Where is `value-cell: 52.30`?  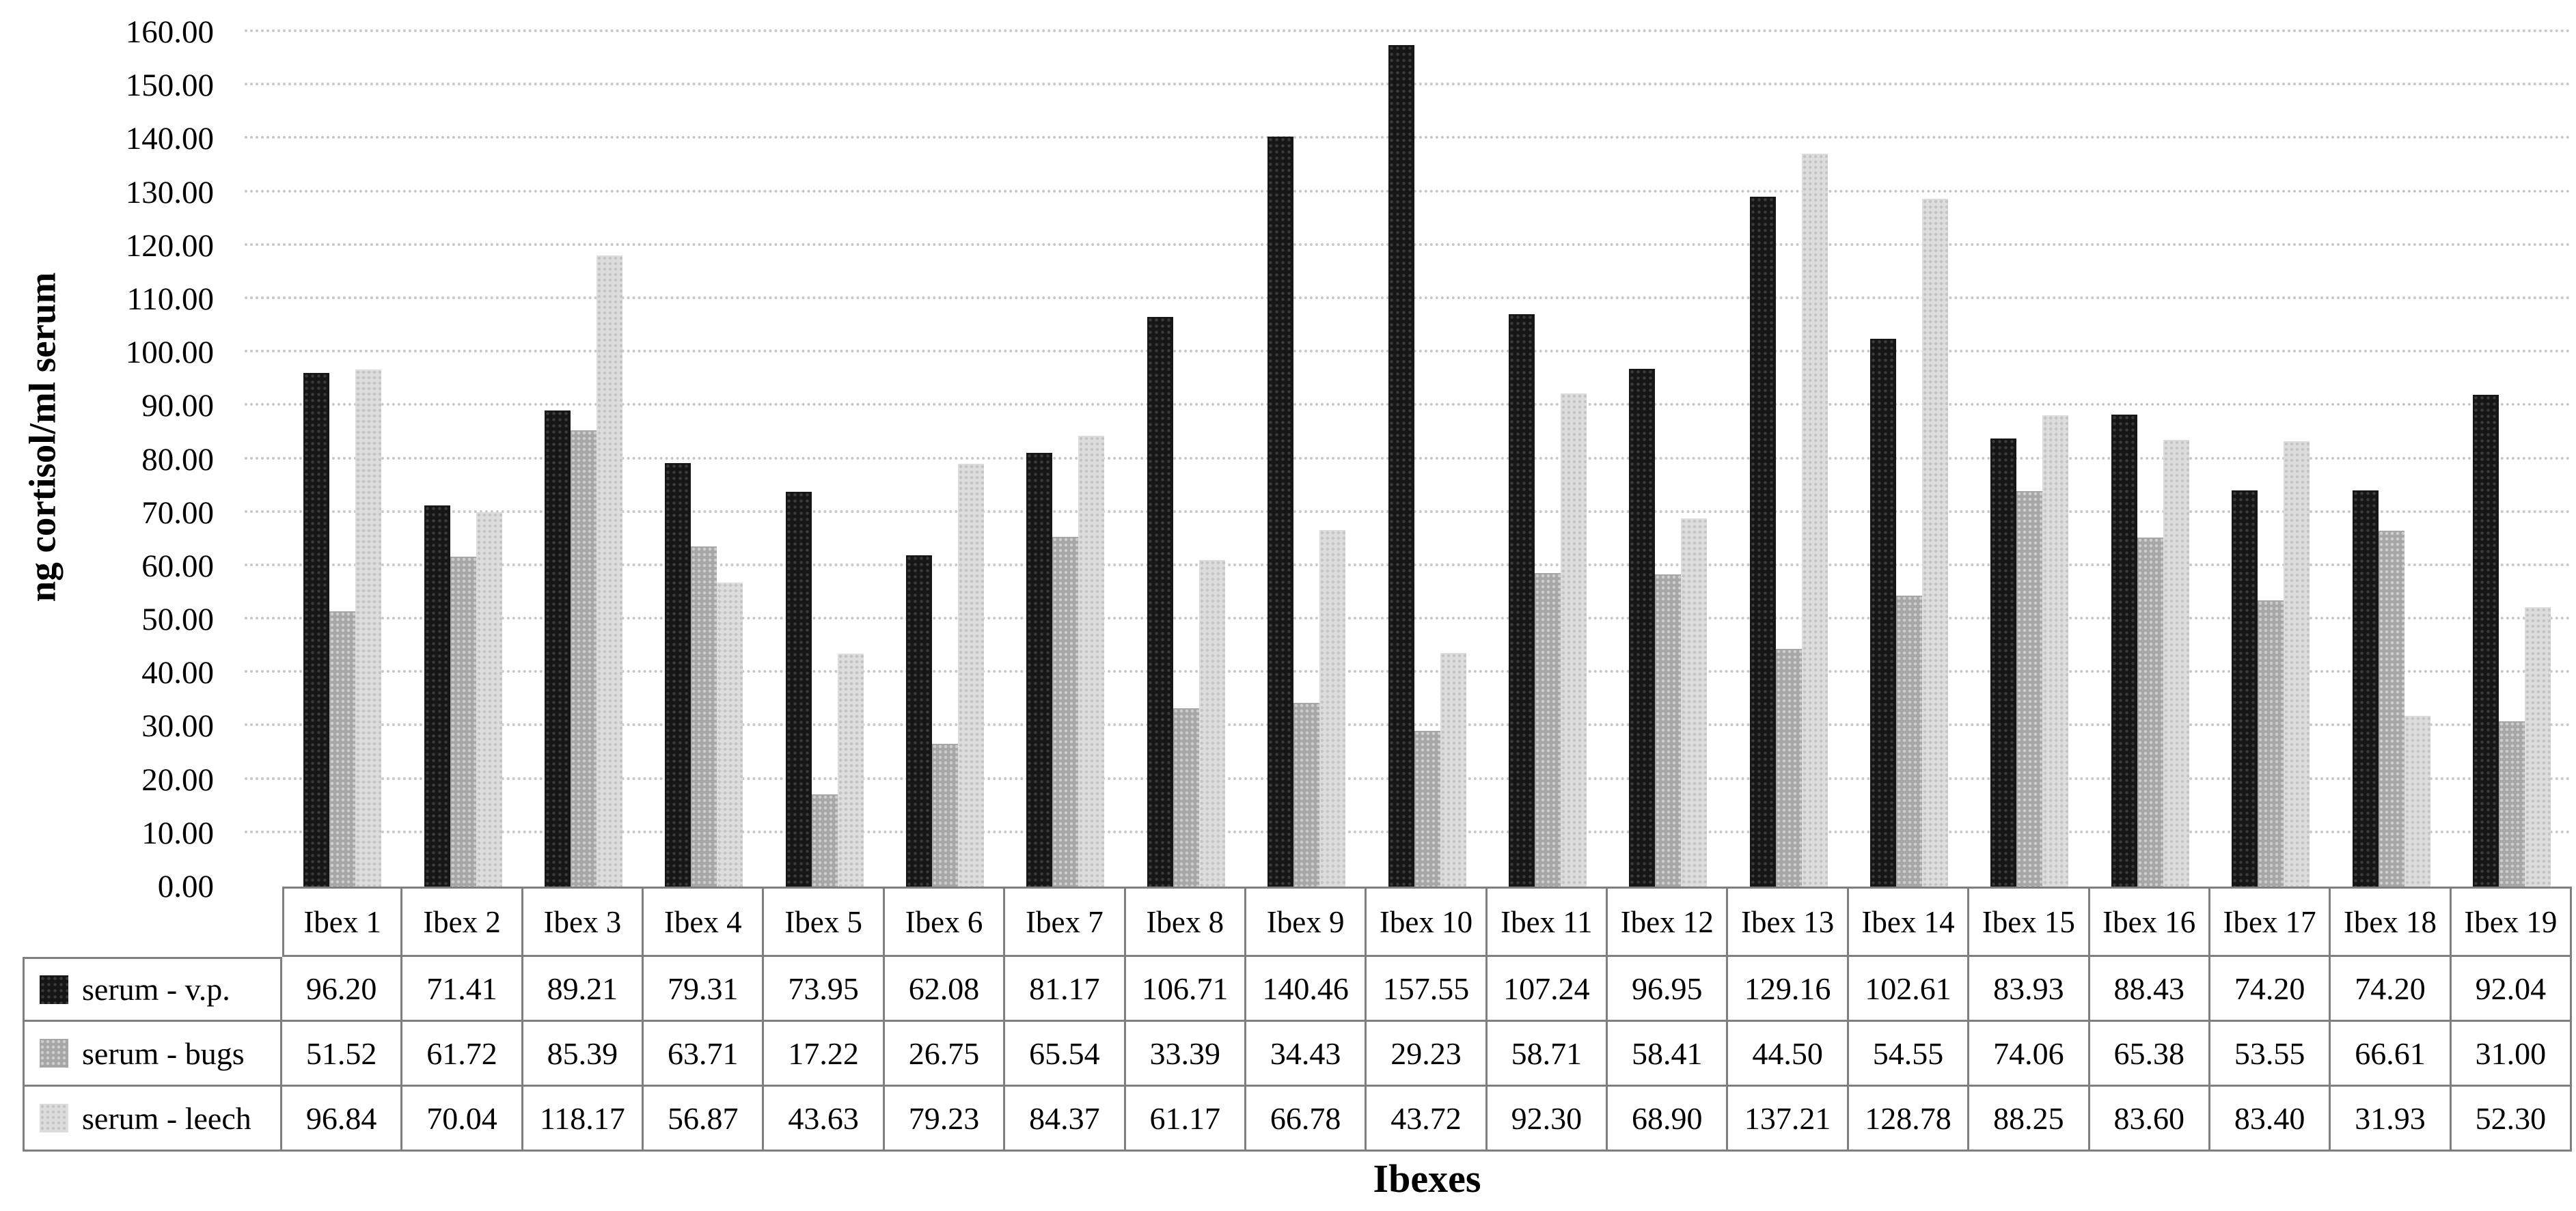
value-cell: 52.30 is located at coordinates (2511, 1119).